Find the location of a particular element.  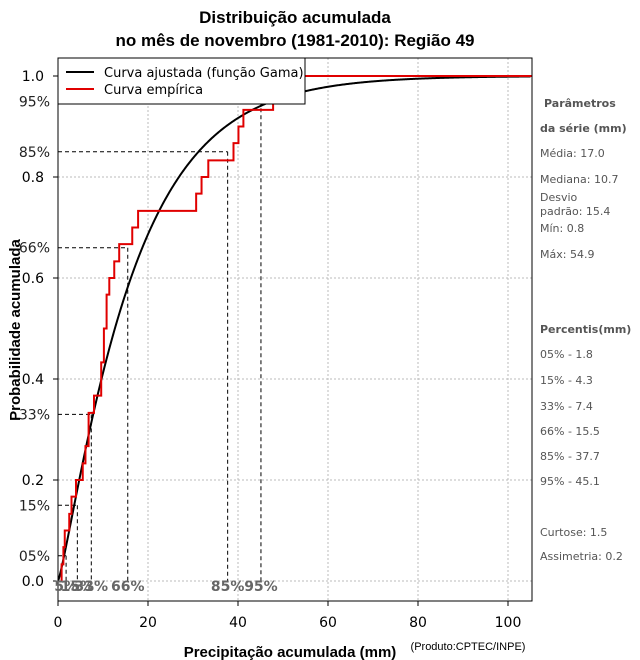

legend-box is located at coordinates (181, 81).